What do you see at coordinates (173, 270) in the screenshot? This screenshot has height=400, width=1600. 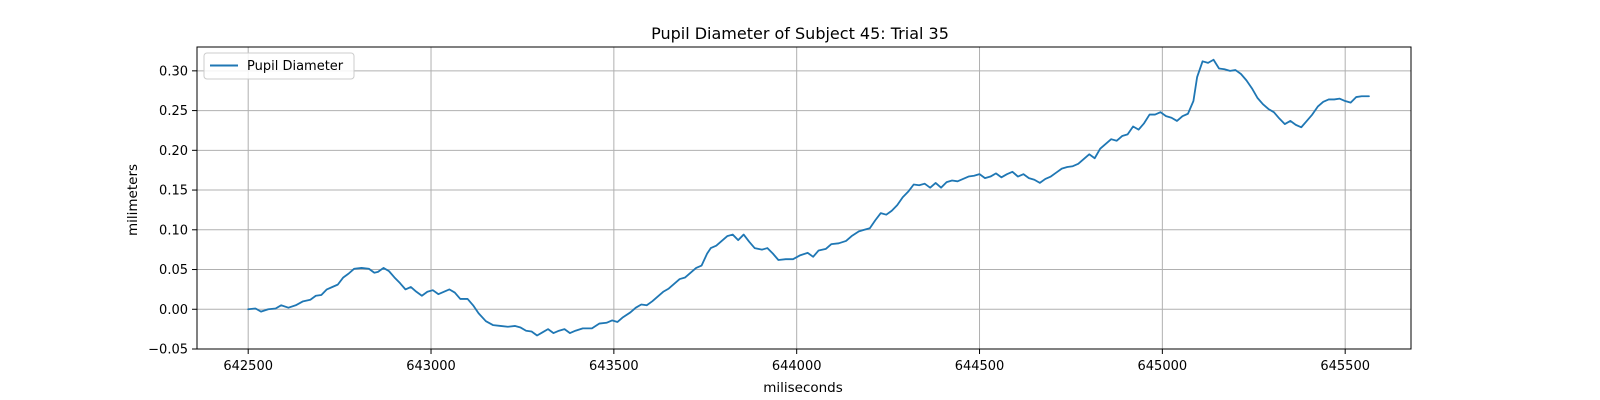 I see `y-tick-label: 0.05` at bounding box center [173, 270].